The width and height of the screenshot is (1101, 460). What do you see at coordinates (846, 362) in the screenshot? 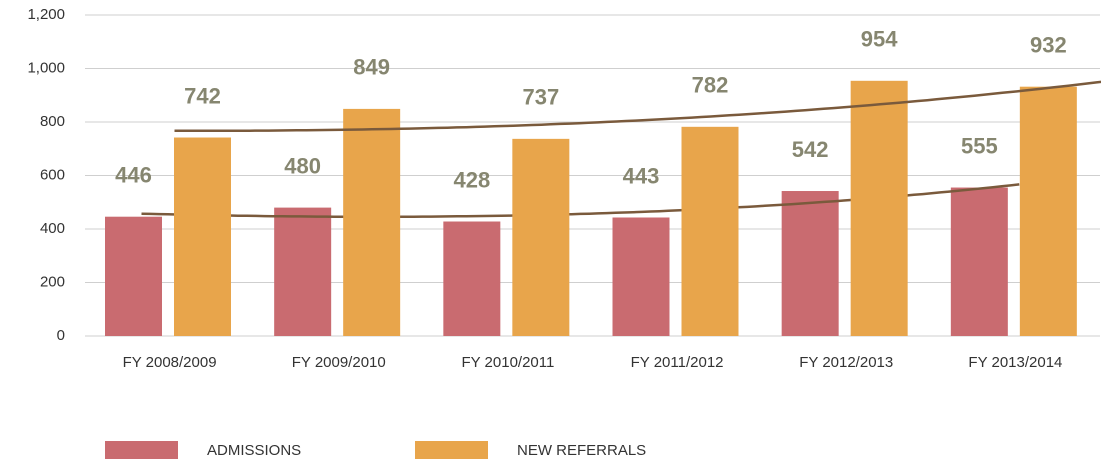
I see `x-tick-label: FY 2012/2013` at bounding box center [846, 362].